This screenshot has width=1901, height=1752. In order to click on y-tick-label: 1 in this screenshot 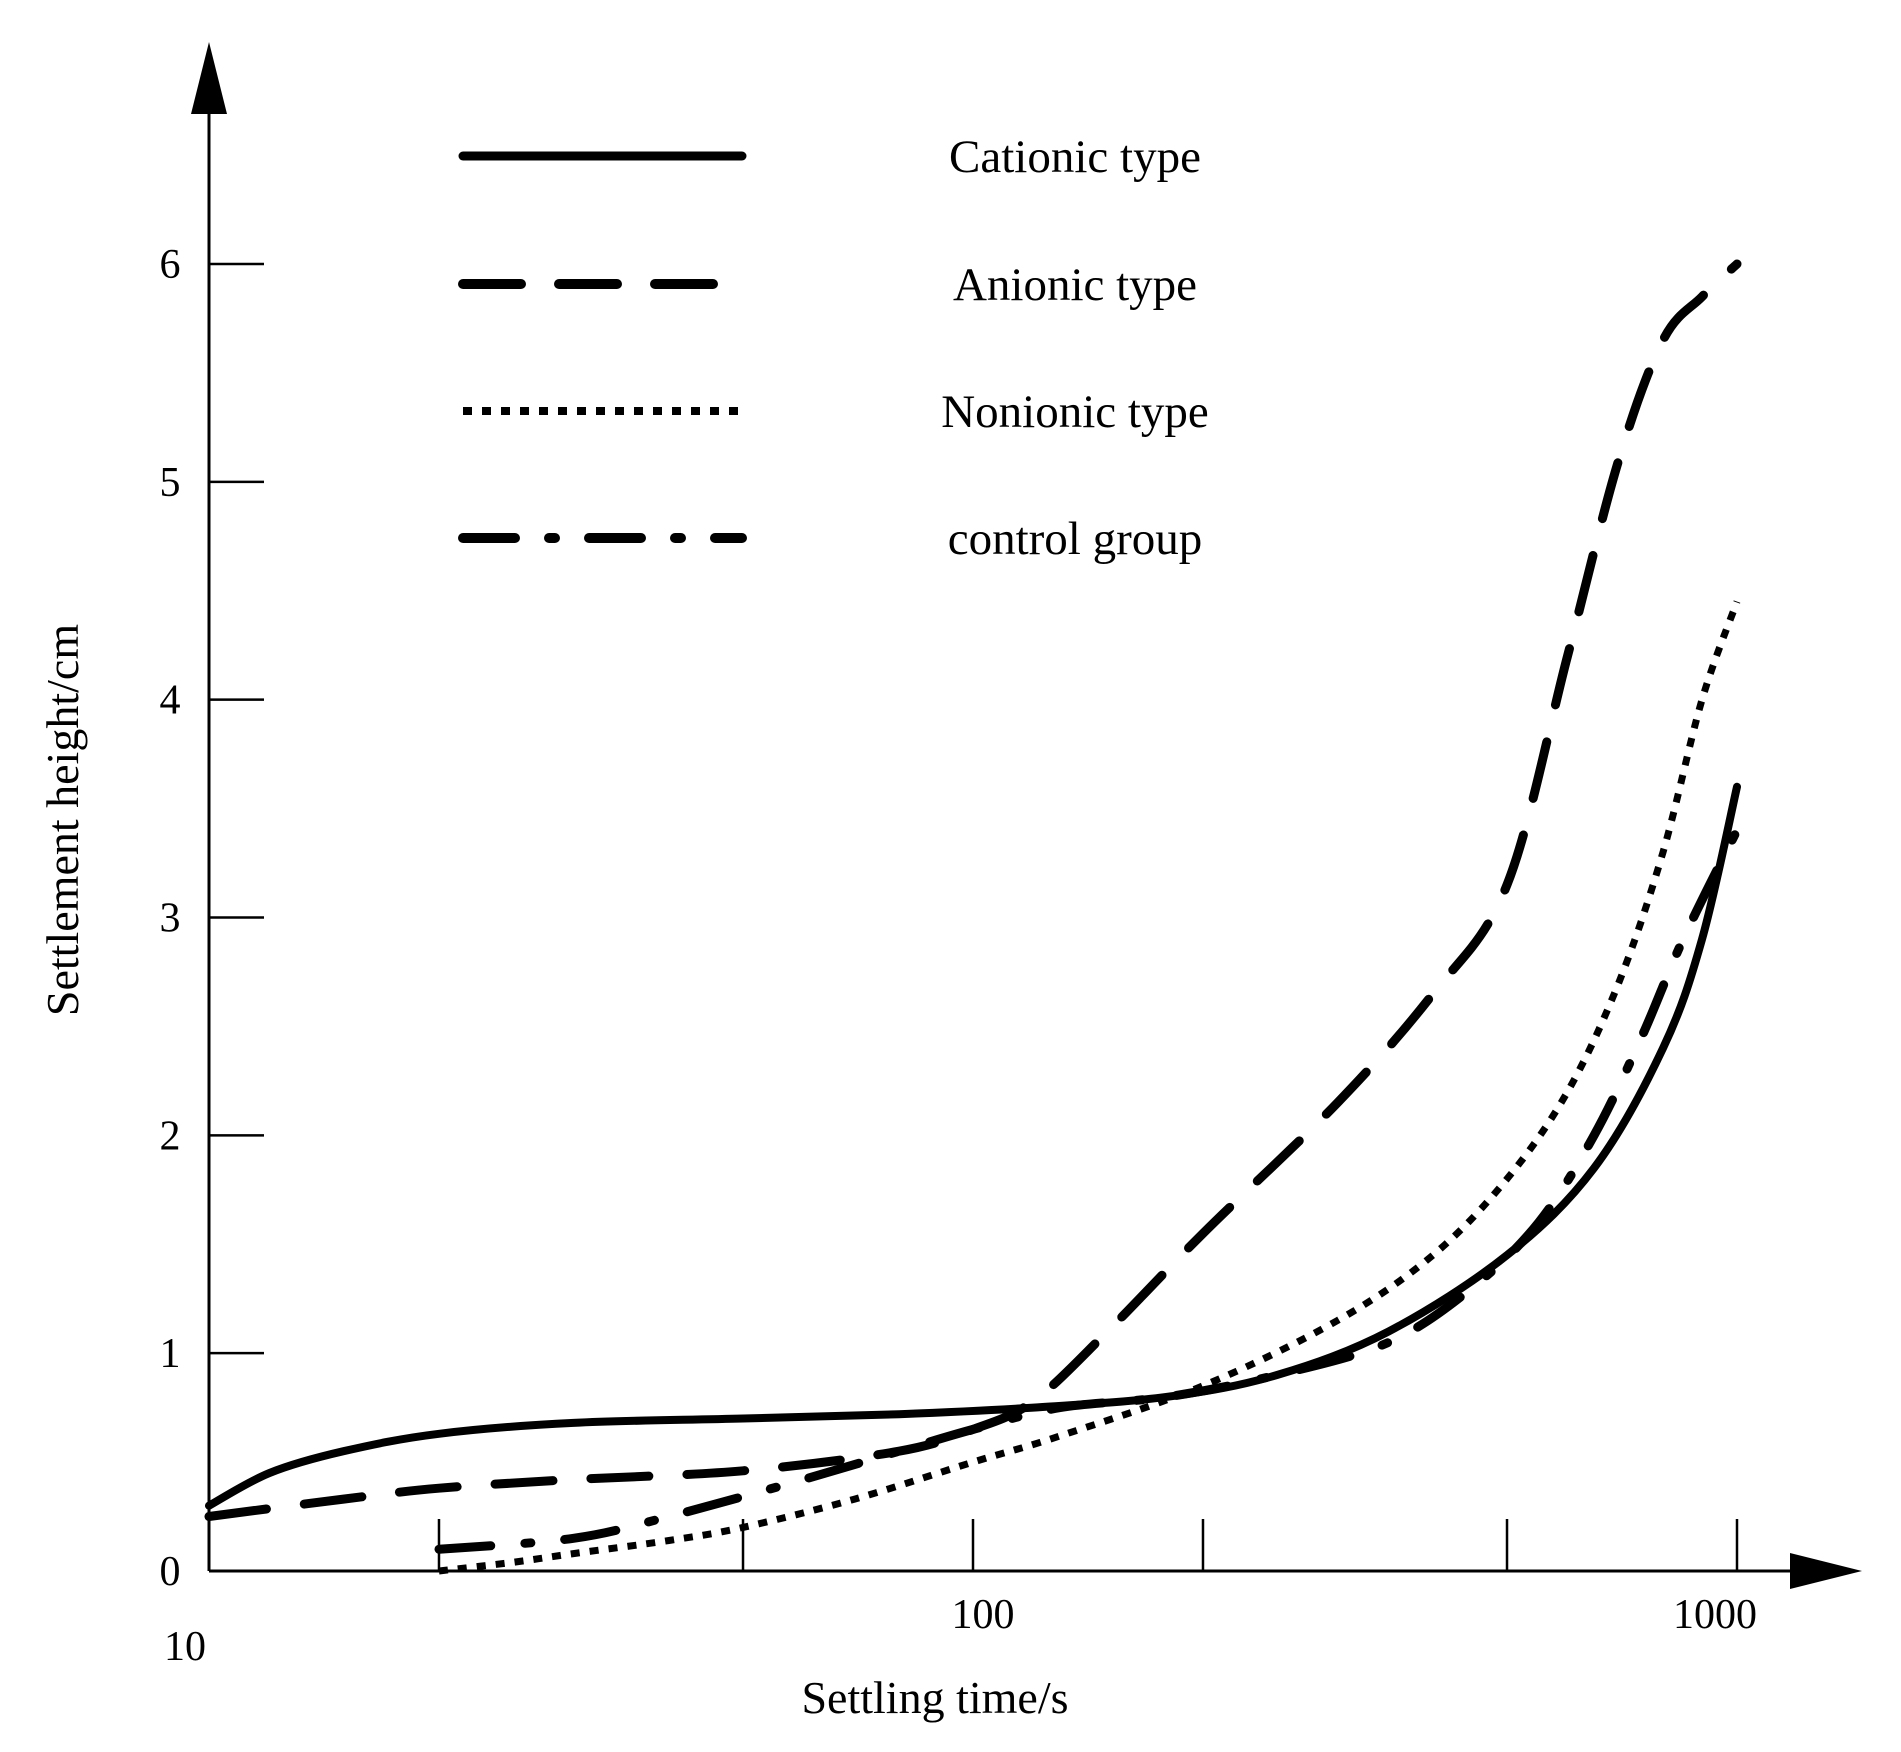, I will do `click(170, 1354)`.